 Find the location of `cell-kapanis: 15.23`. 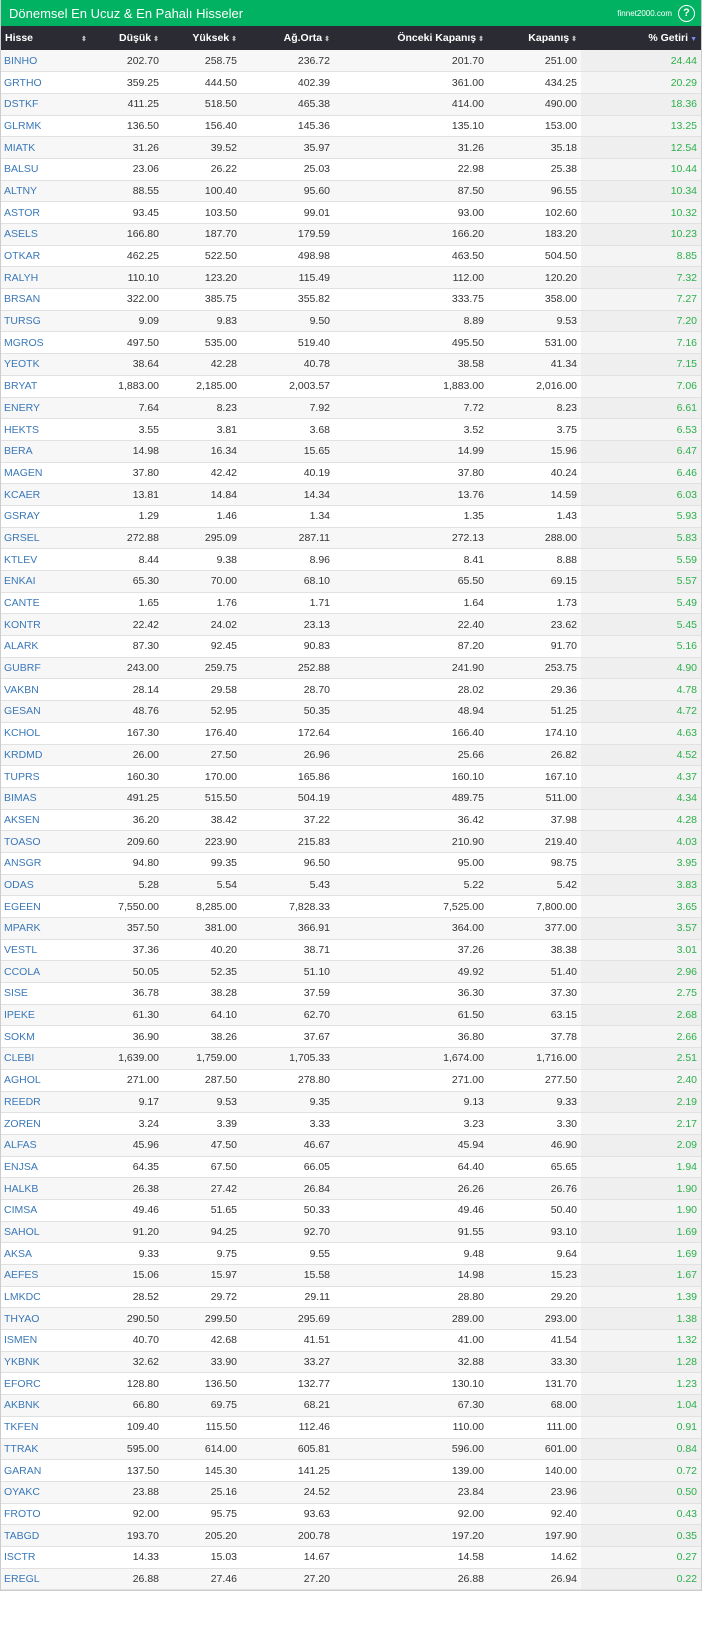

cell-kapanis: 15.23 is located at coordinates (534, 1275).